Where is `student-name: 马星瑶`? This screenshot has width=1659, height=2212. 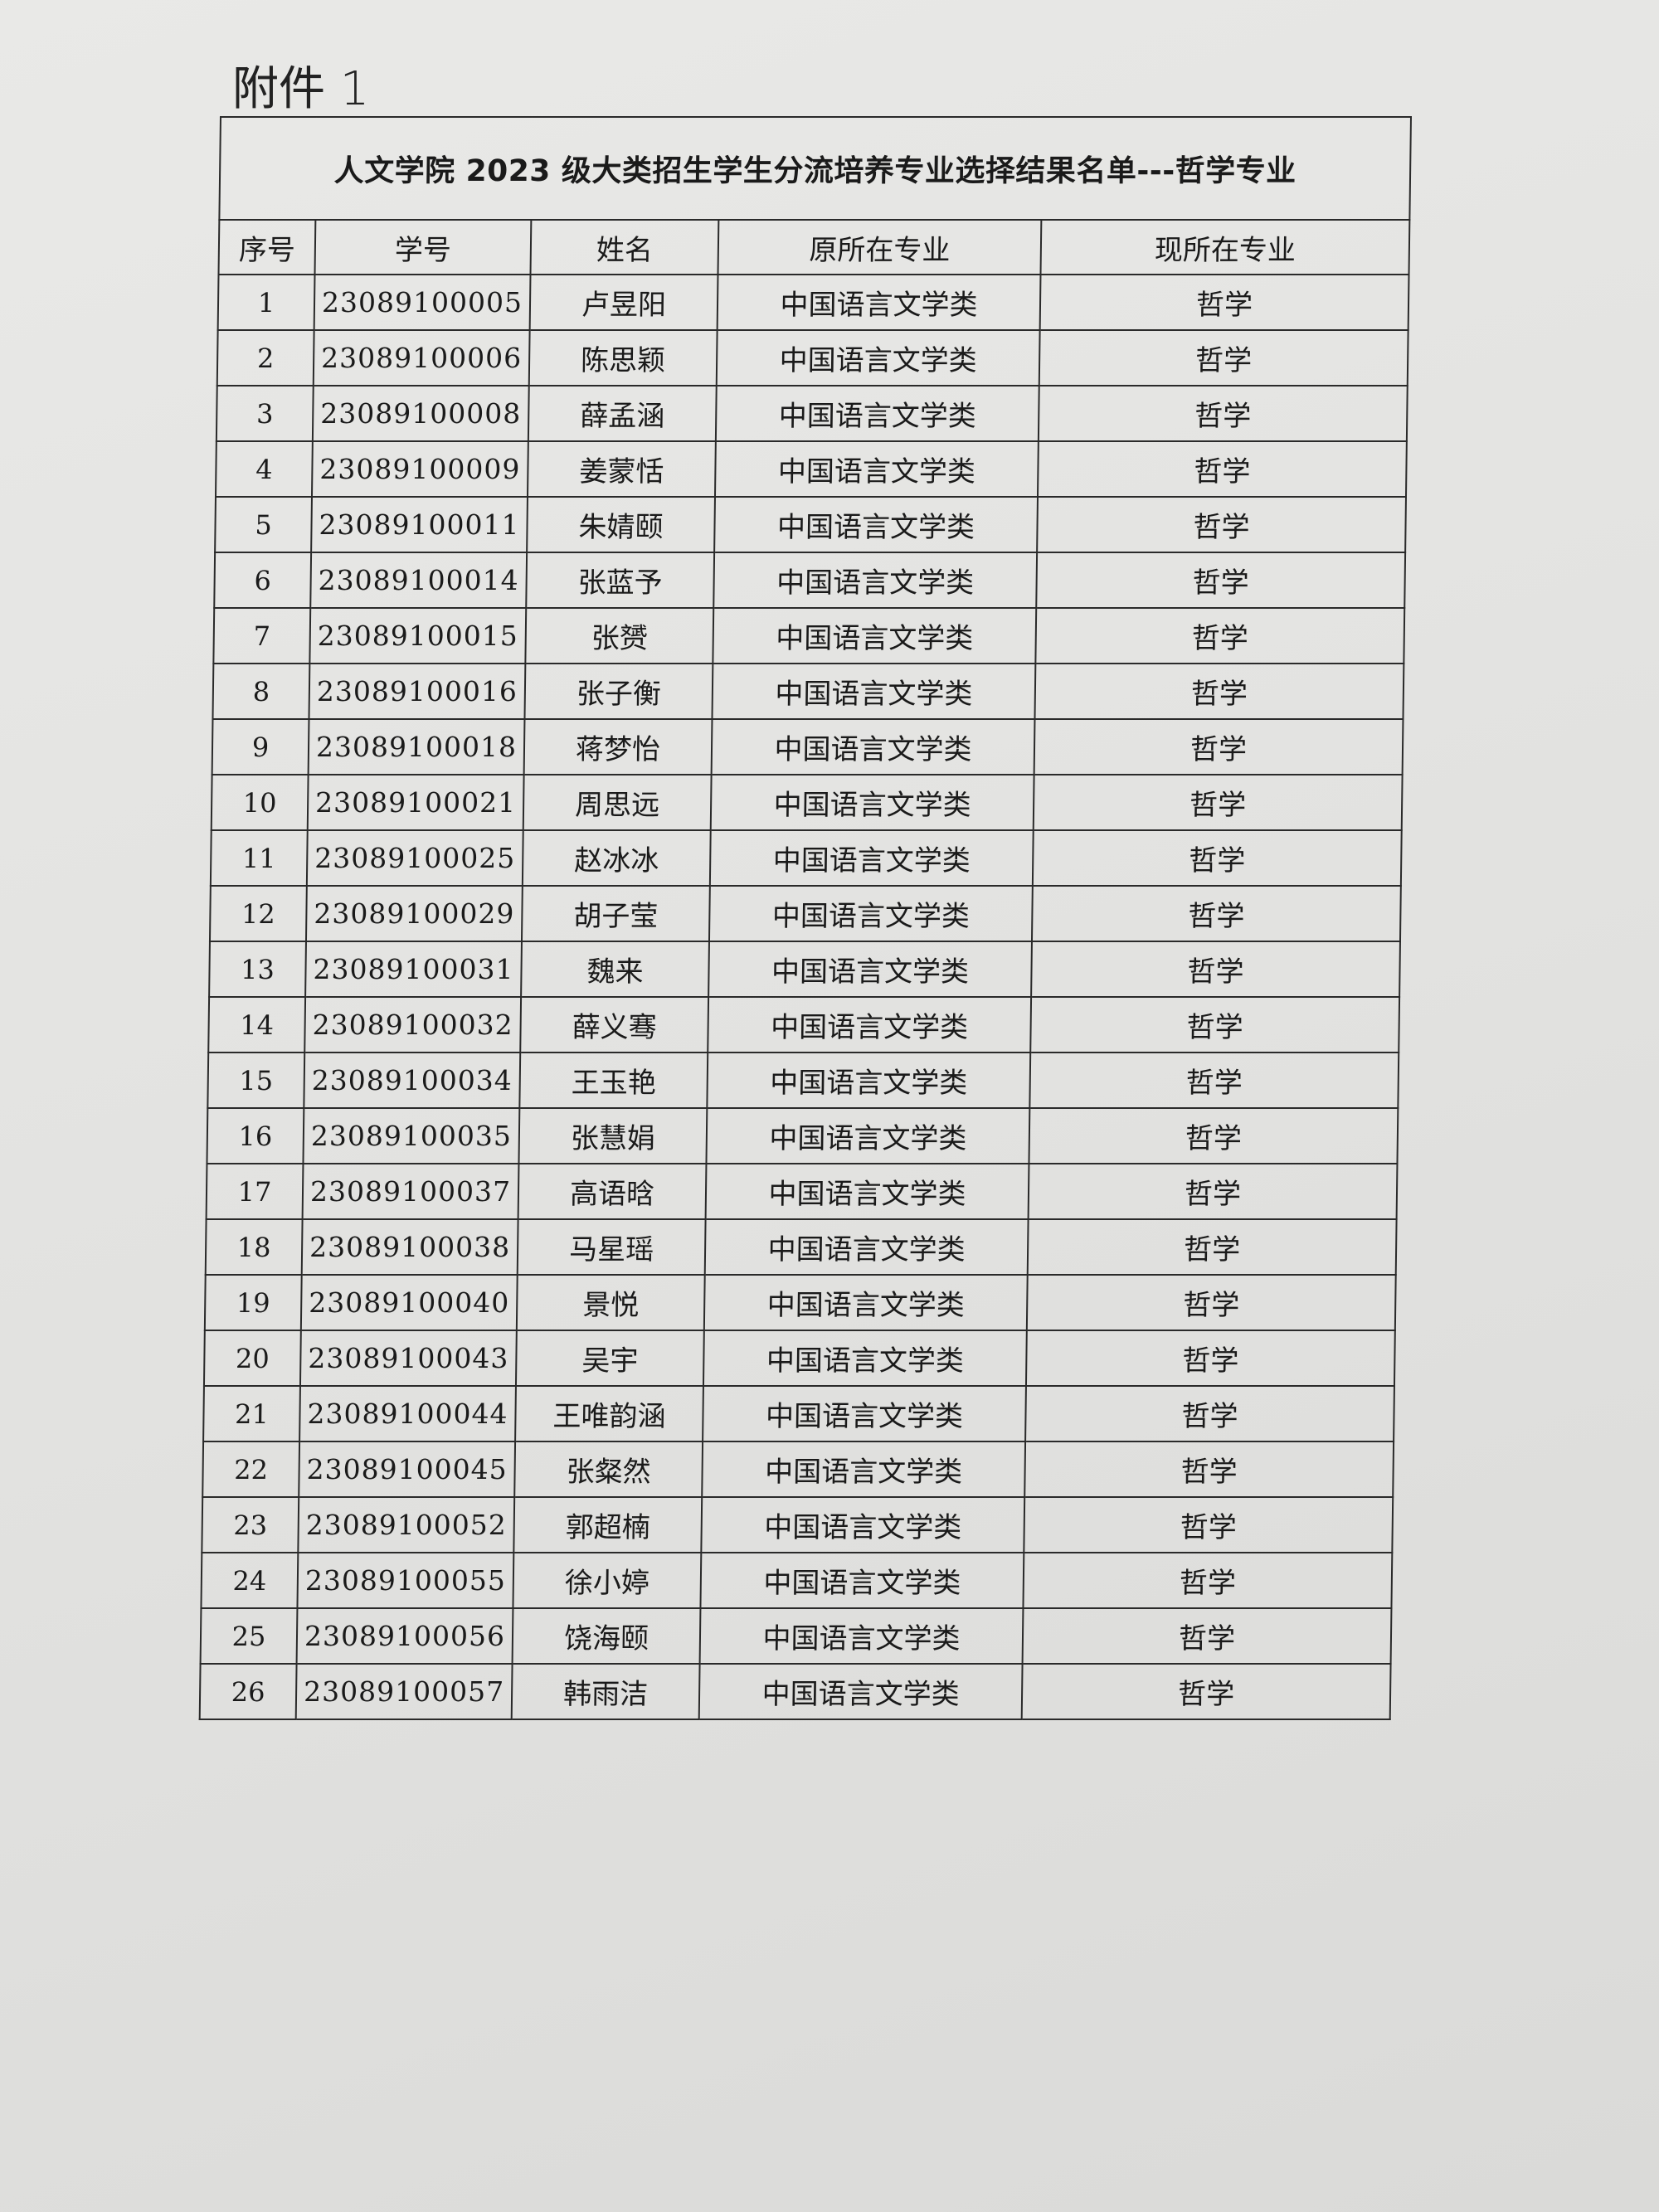 student-name: 马星瑶 is located at coordinates (611, 1247).